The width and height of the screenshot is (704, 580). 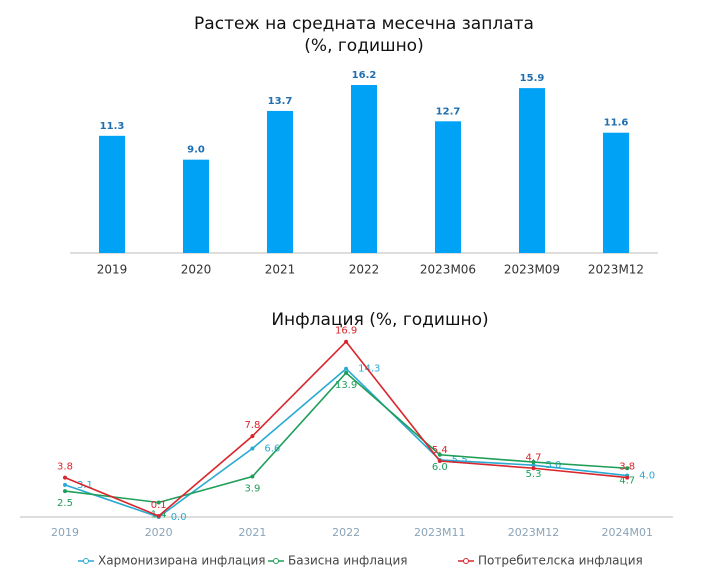 I want to click on data-label: 6.0, so click(x=440, y=467).